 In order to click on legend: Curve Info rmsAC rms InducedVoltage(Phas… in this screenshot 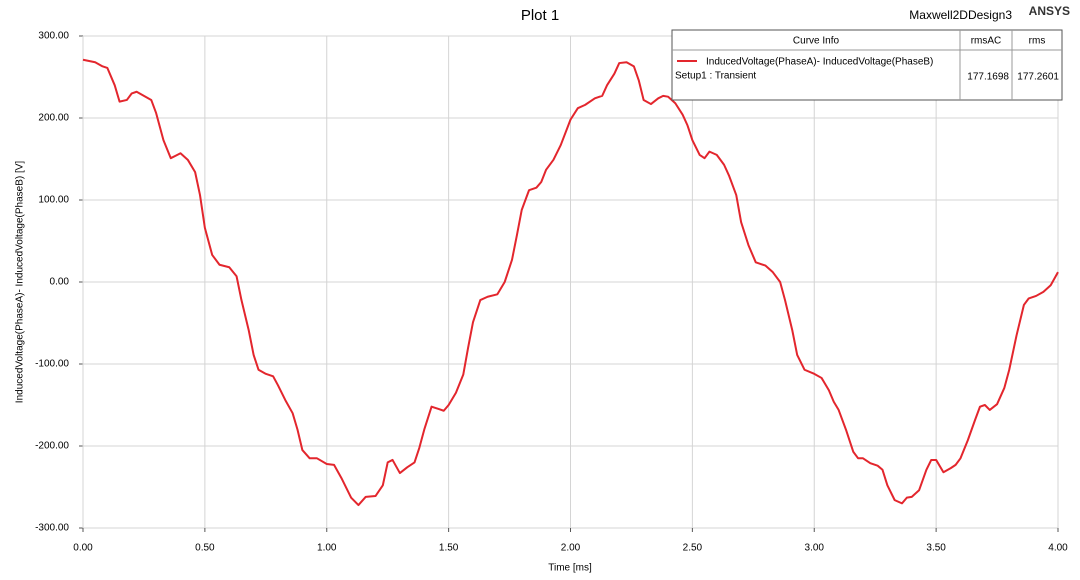, I will do `click(867, 65)`.